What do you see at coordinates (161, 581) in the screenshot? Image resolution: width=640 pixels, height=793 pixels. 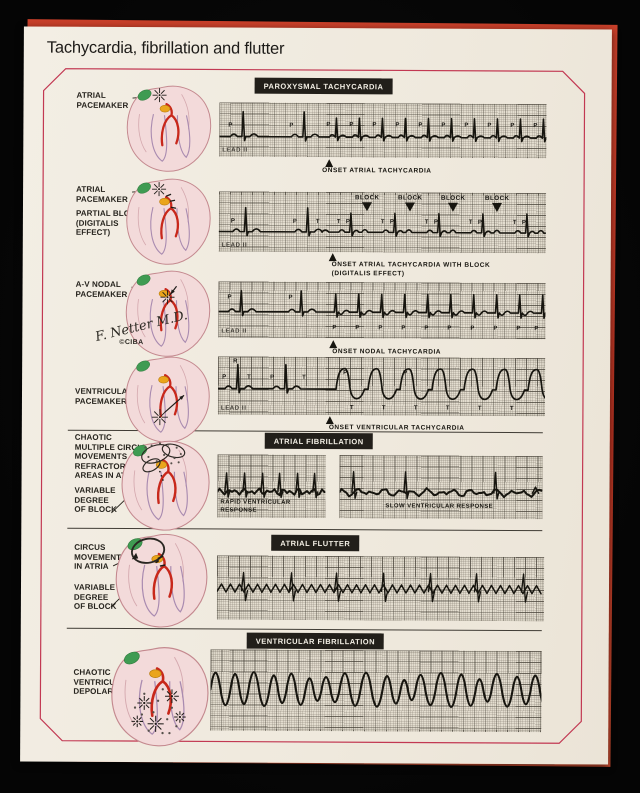 I see `heart-illustration-atrial-flutter` at bounding box center [161, 581].